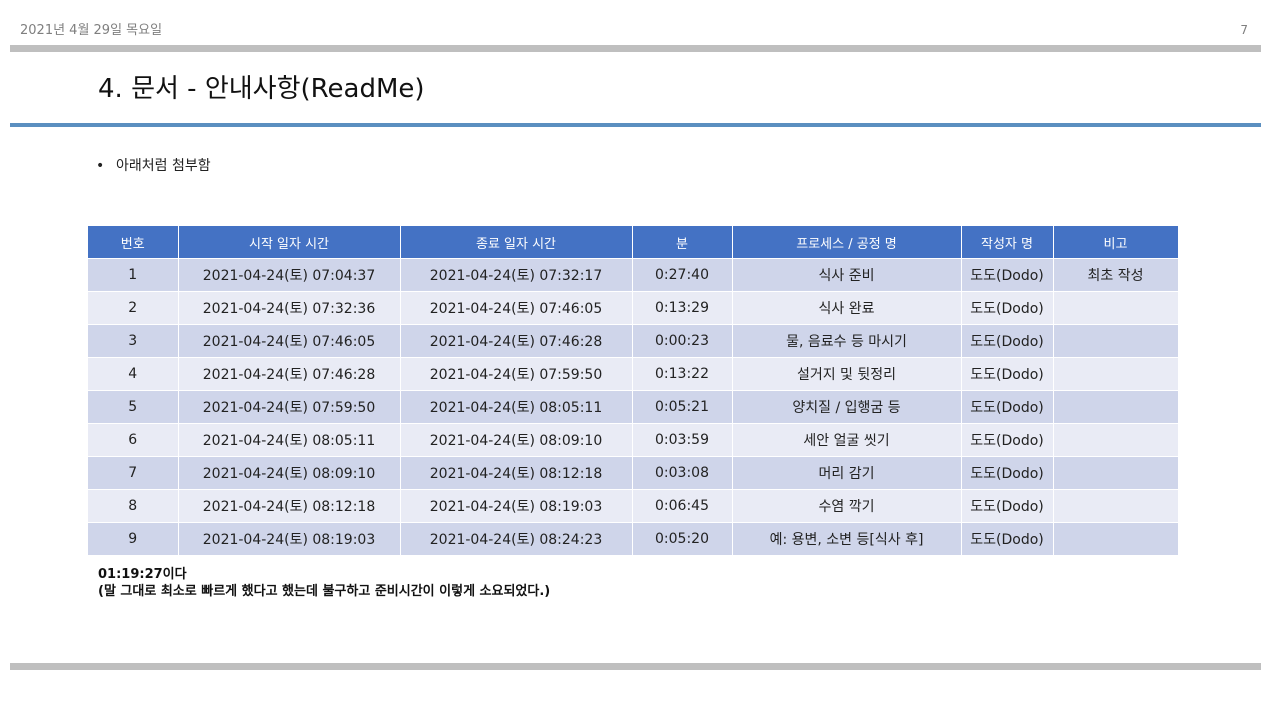  What do you see at coordinates (847, 374) in the screenshot?
I see `cell-process: 설거지 및 뒷정리` at bounding box center [847, 374].